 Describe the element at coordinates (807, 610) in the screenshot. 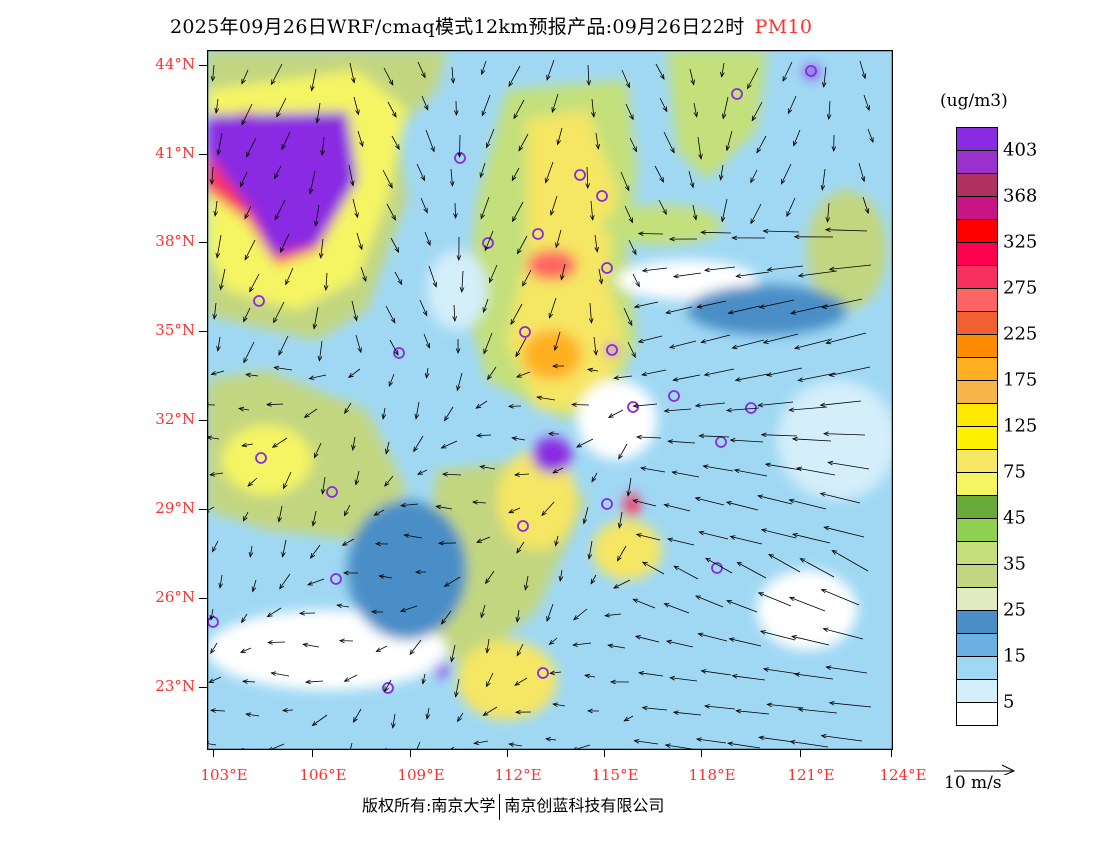

I see `pm10-zone-low` at that location.